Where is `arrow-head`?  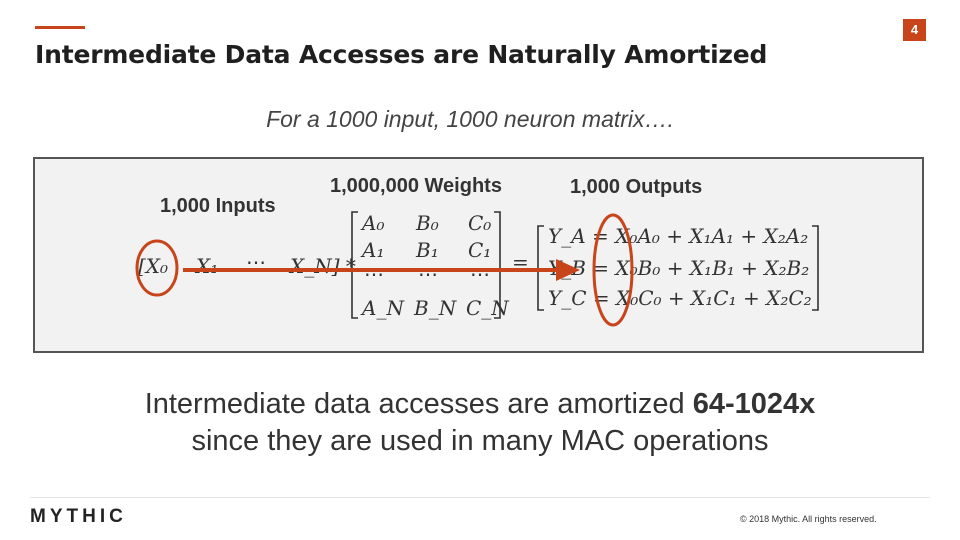
arrow-head is located at coordinates (568, 270).